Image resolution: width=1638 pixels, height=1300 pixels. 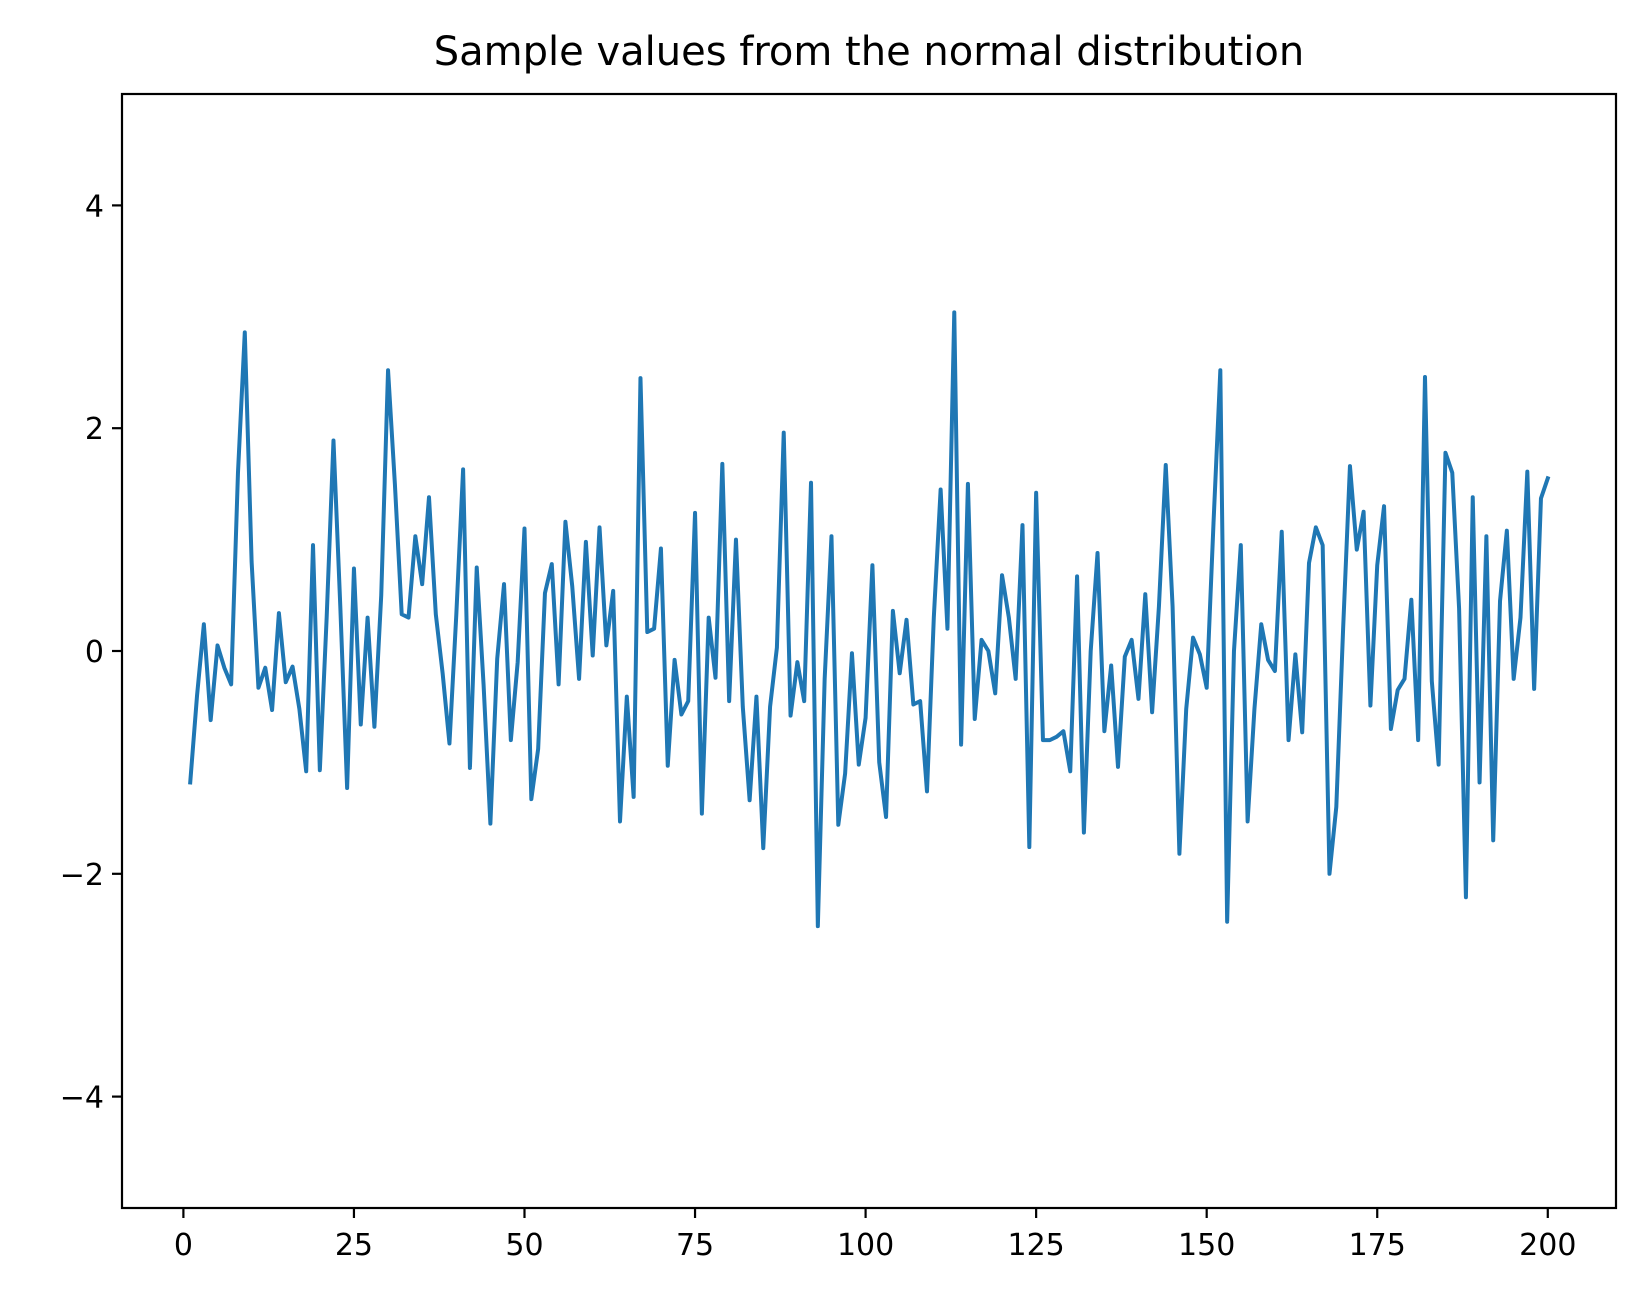 I want to click on x-tick-label: 125, so click(x=1036, y=1245).